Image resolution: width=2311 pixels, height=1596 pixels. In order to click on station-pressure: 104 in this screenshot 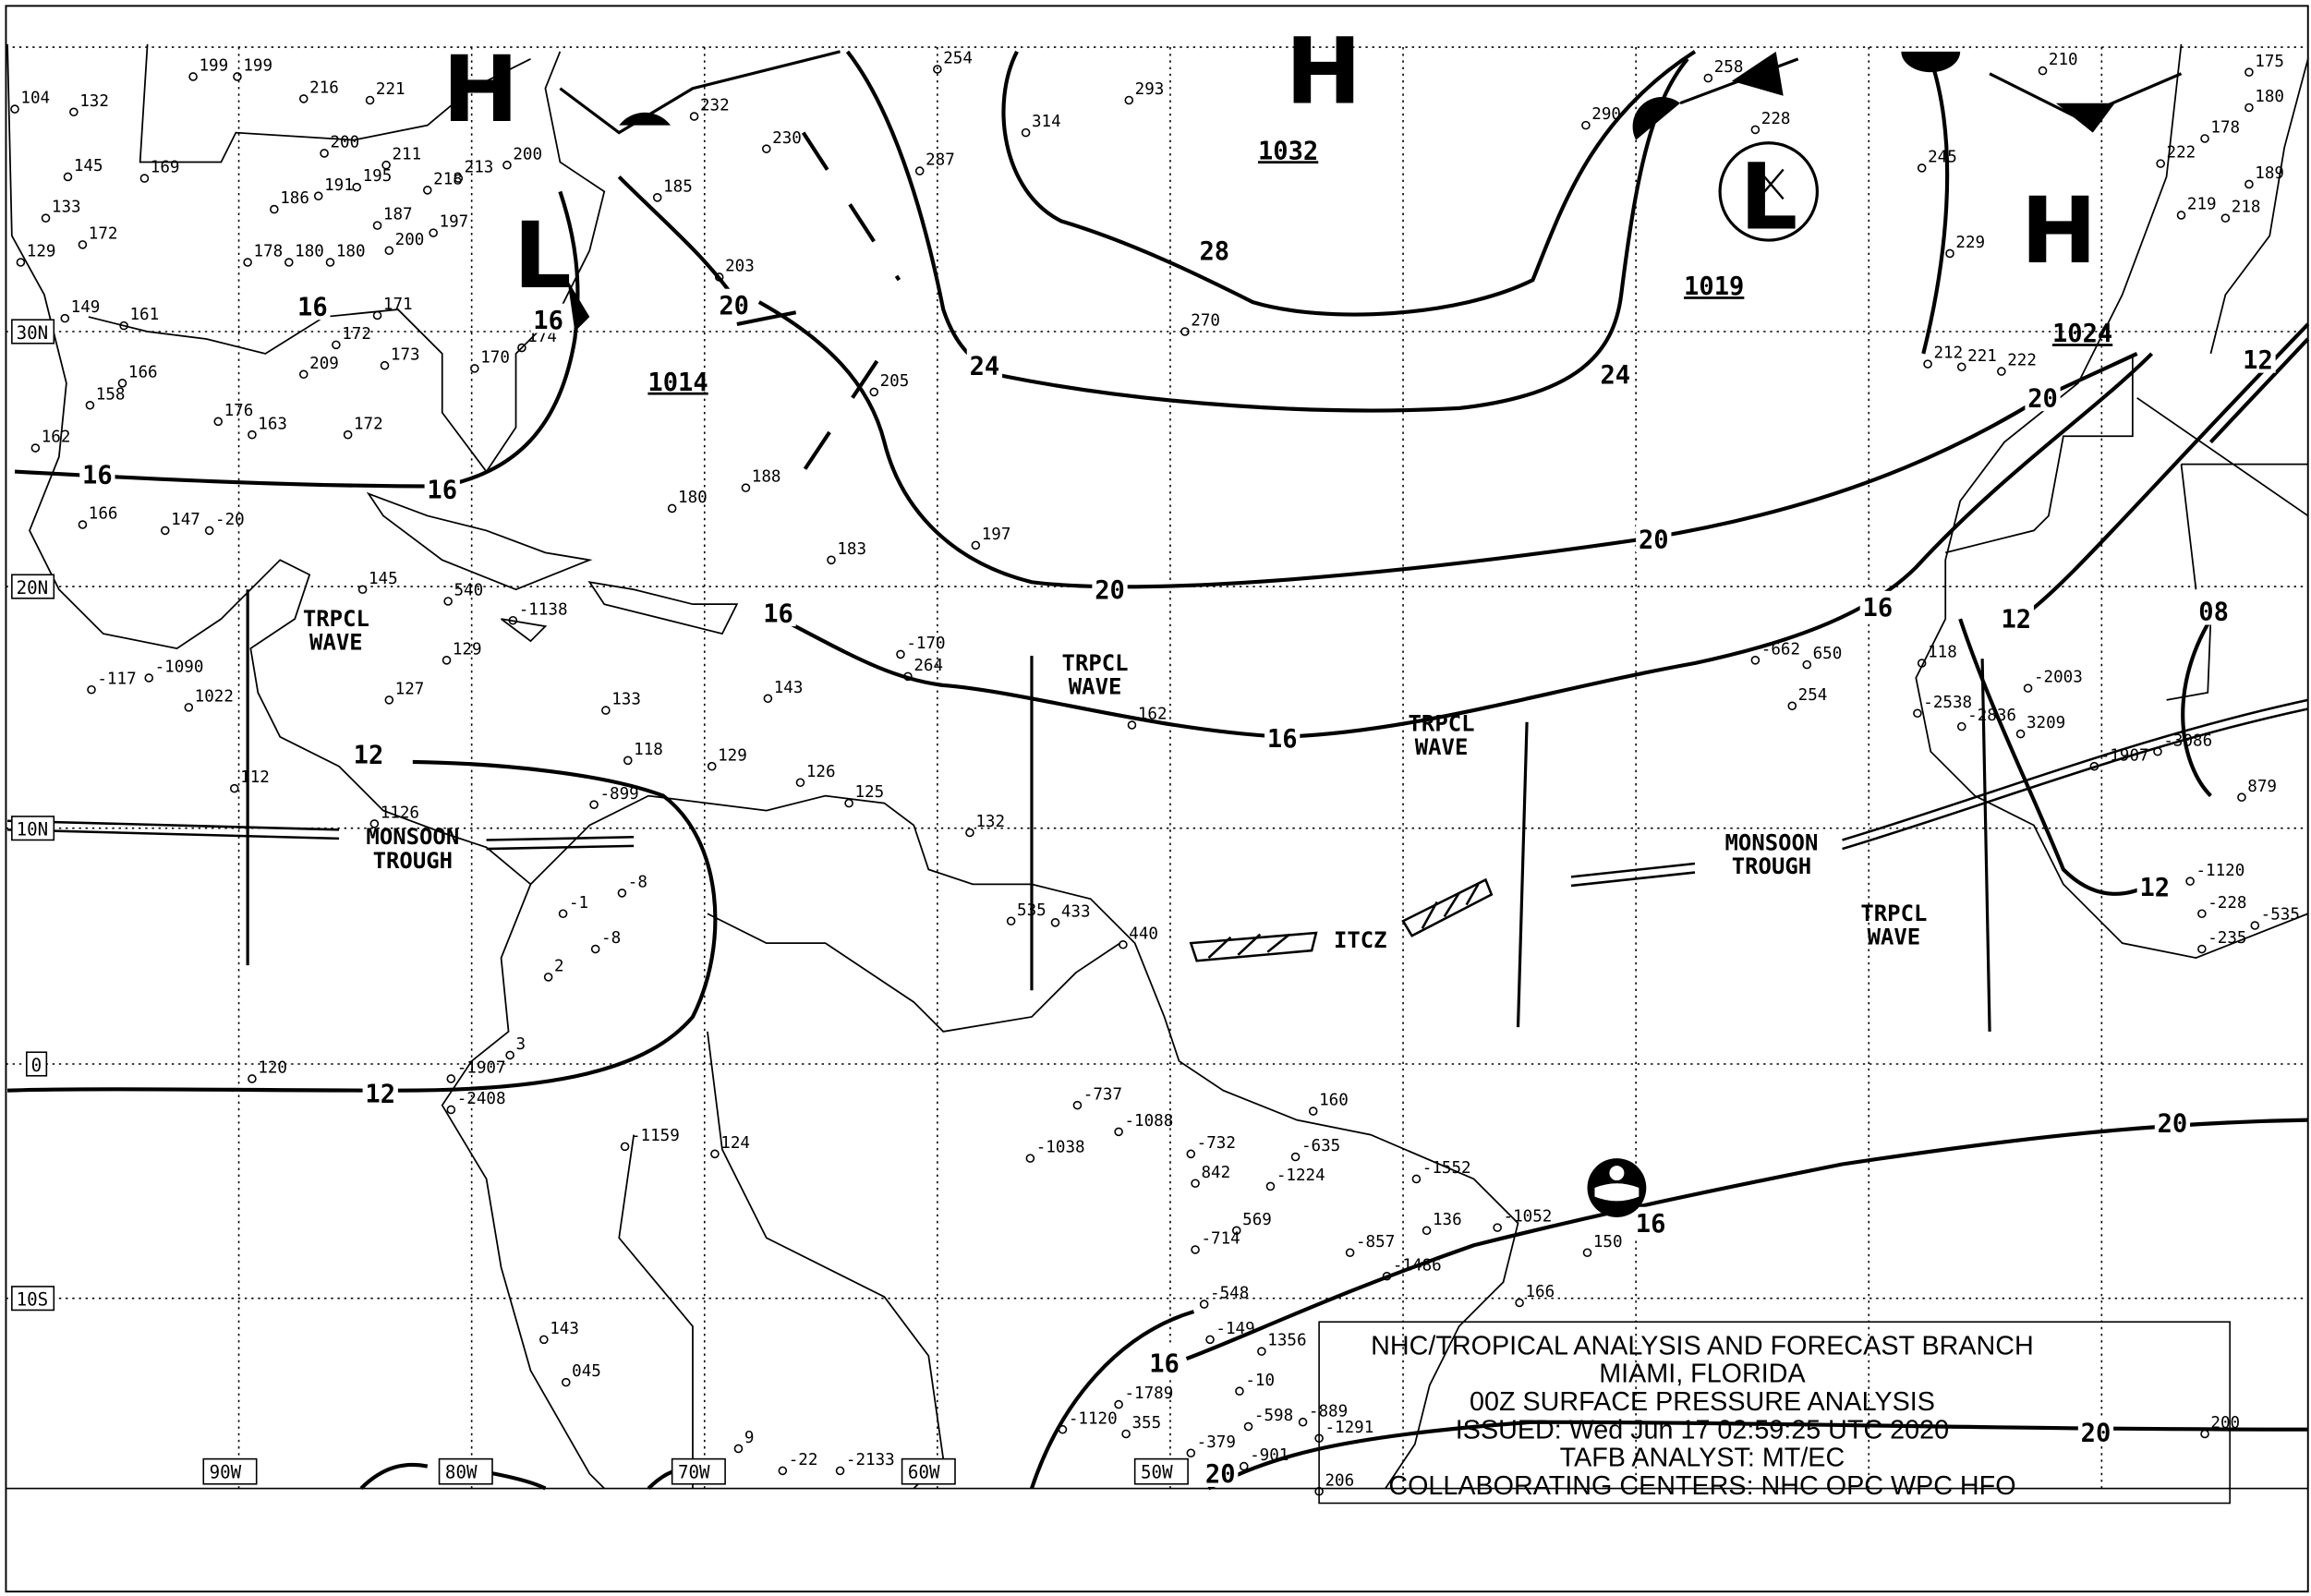, I will do `click(35, 99)`.